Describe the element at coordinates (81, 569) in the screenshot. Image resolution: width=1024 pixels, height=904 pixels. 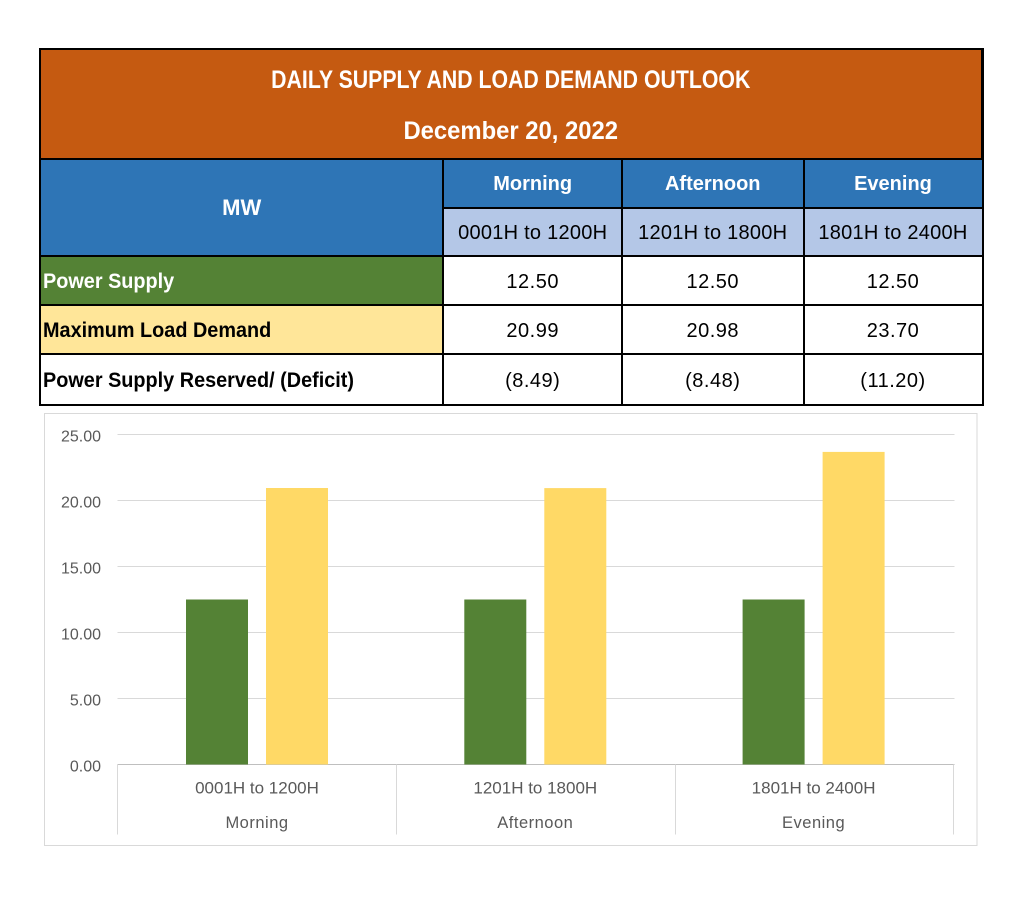
I see `svg-text: 15.00` at that location.